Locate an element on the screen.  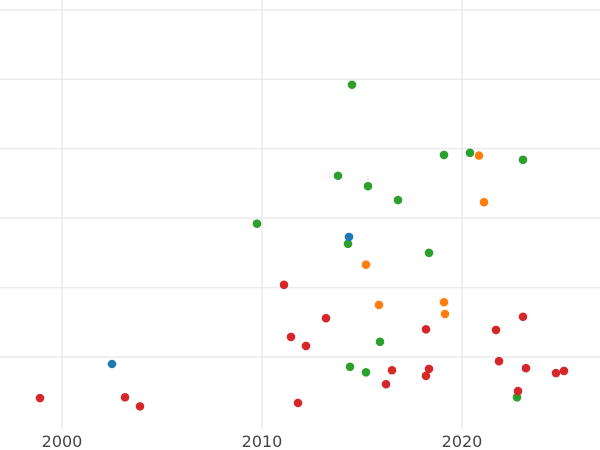
x-axis-ticks: 2000 2010 2020 is located at coordinates (262, 441).